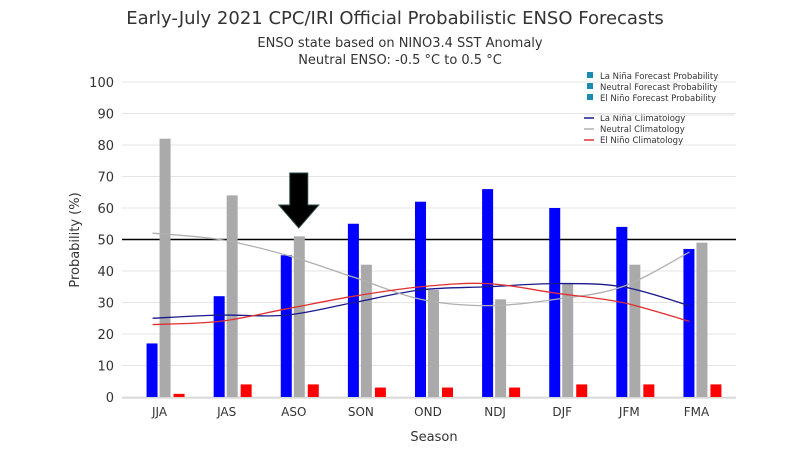  What do you see at coordinates (110, 398) in the screenshot?
I see `y-tick-label: 0` at bounding box center [110, 398].